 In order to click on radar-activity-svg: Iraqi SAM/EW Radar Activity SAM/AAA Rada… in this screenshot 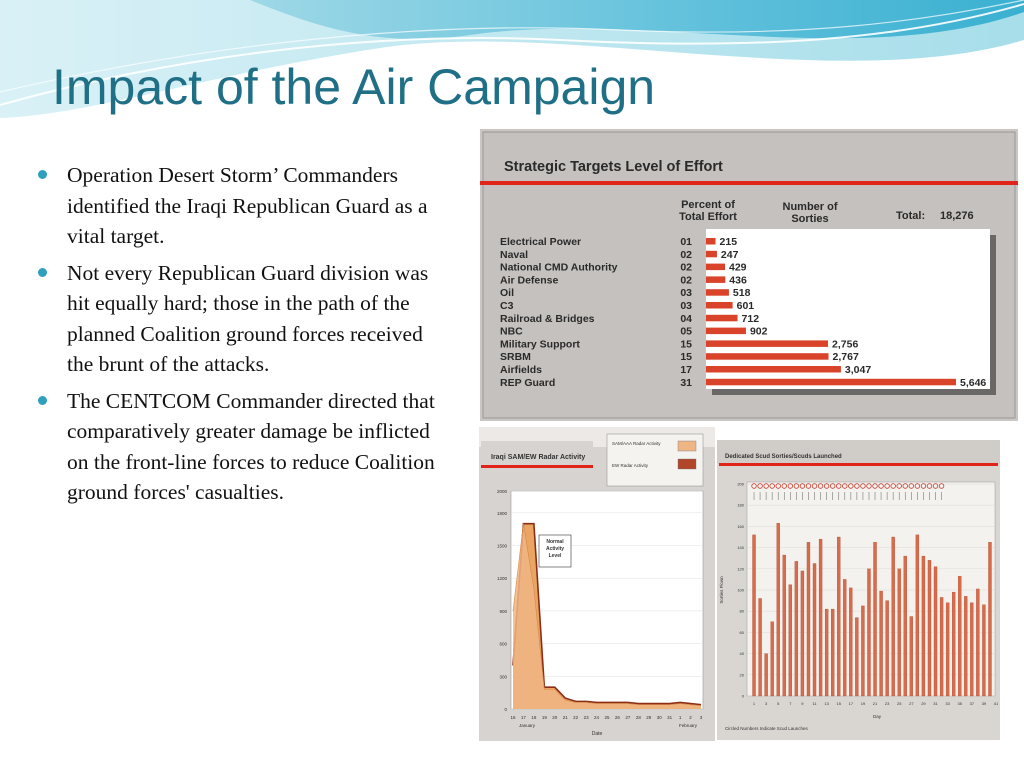, I will do `click(597, 582)`.